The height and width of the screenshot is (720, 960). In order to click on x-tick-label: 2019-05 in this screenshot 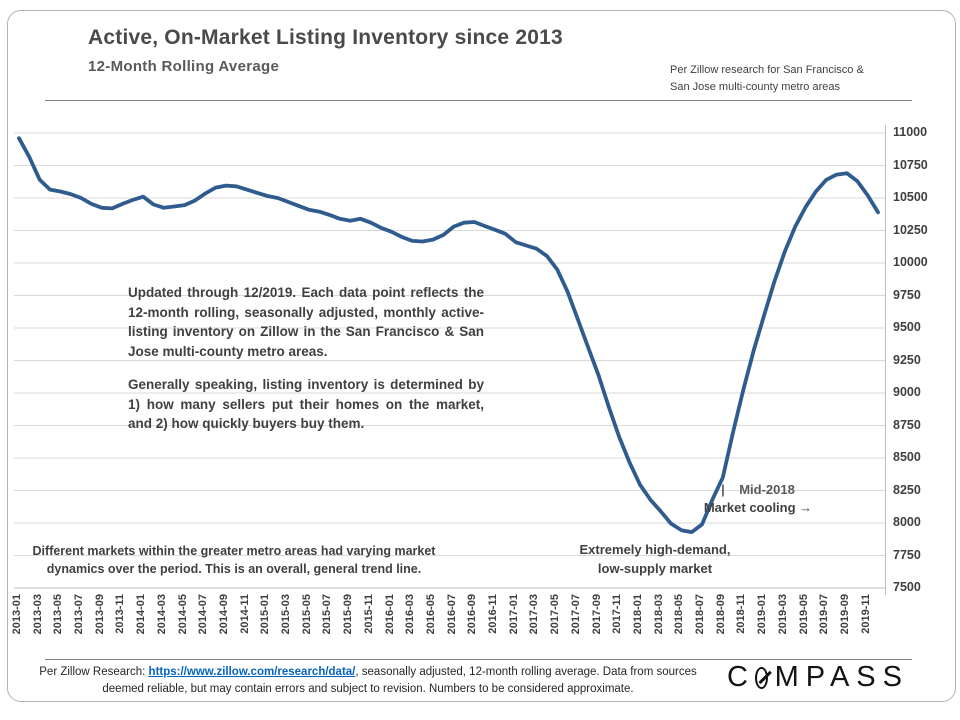, I will do `click(803, 614)`.